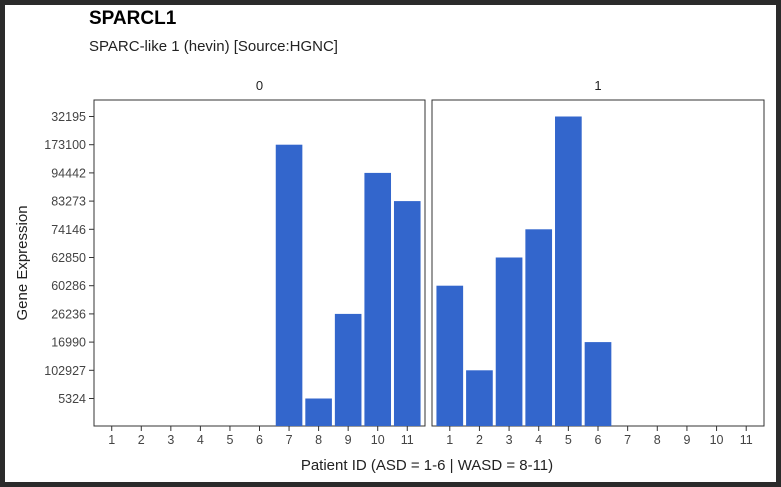 This screenshot has height=487, width=781. Describe the element at coordinates (68, 173) in the screenshot. I see `y-tick-label: 94442` at that location.